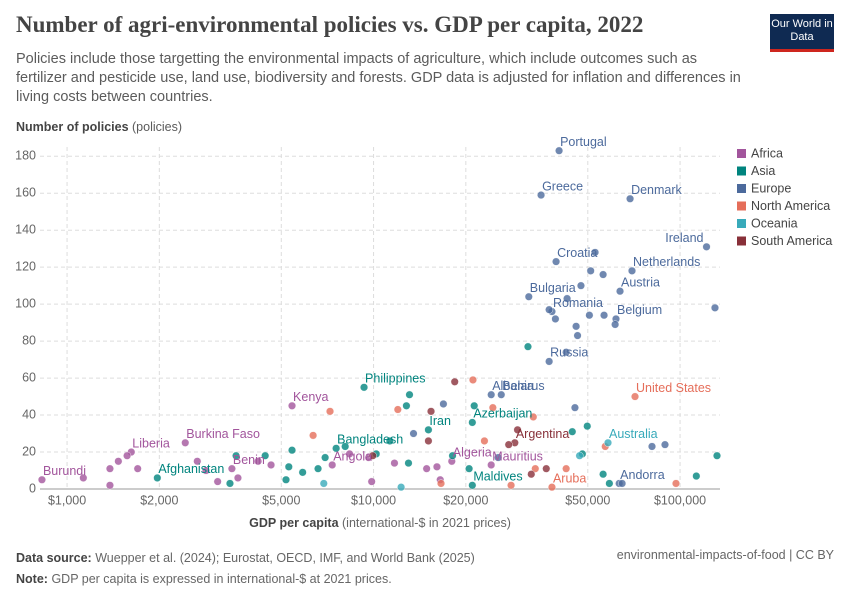 Image resolution: width=850 pixels, height=600 pixels. What do you see at coordinates (763, 171) in the screenshot?
I see `legend-label: Asia` at bounding box center [763, 171].